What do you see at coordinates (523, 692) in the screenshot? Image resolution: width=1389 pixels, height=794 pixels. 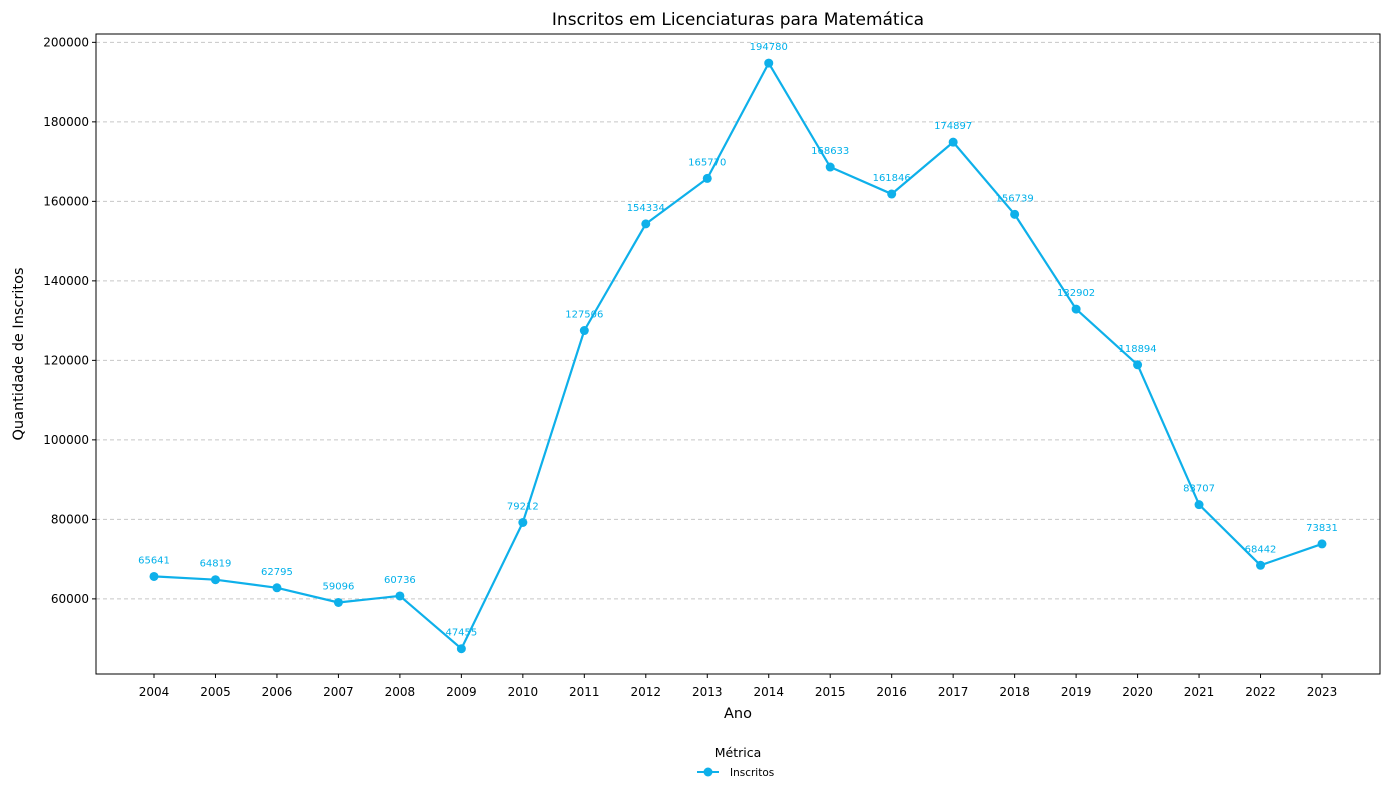 I see `x-tick-label: 2010` at bounding box center [523, 692].